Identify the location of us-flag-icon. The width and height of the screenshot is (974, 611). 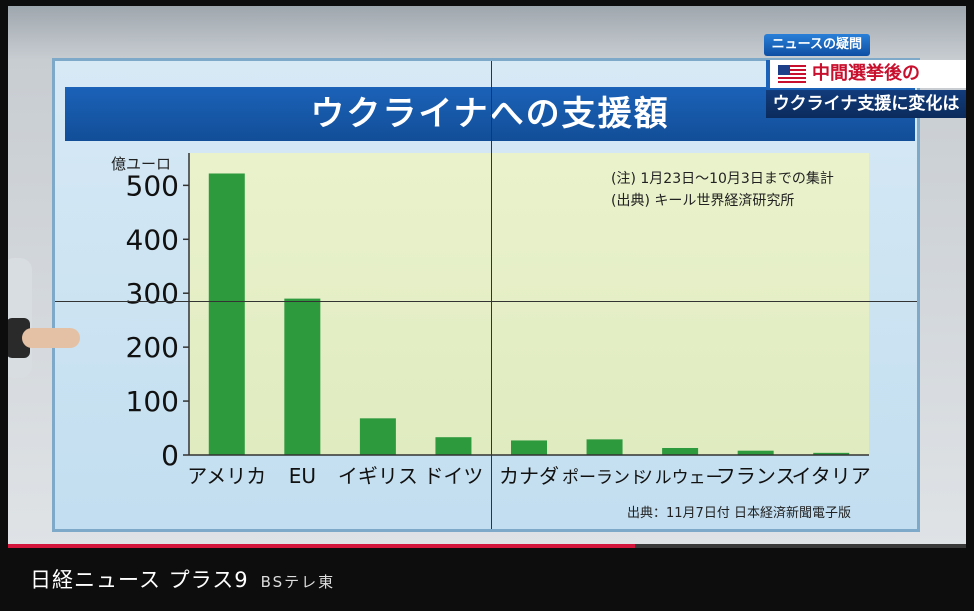
(792, 74).